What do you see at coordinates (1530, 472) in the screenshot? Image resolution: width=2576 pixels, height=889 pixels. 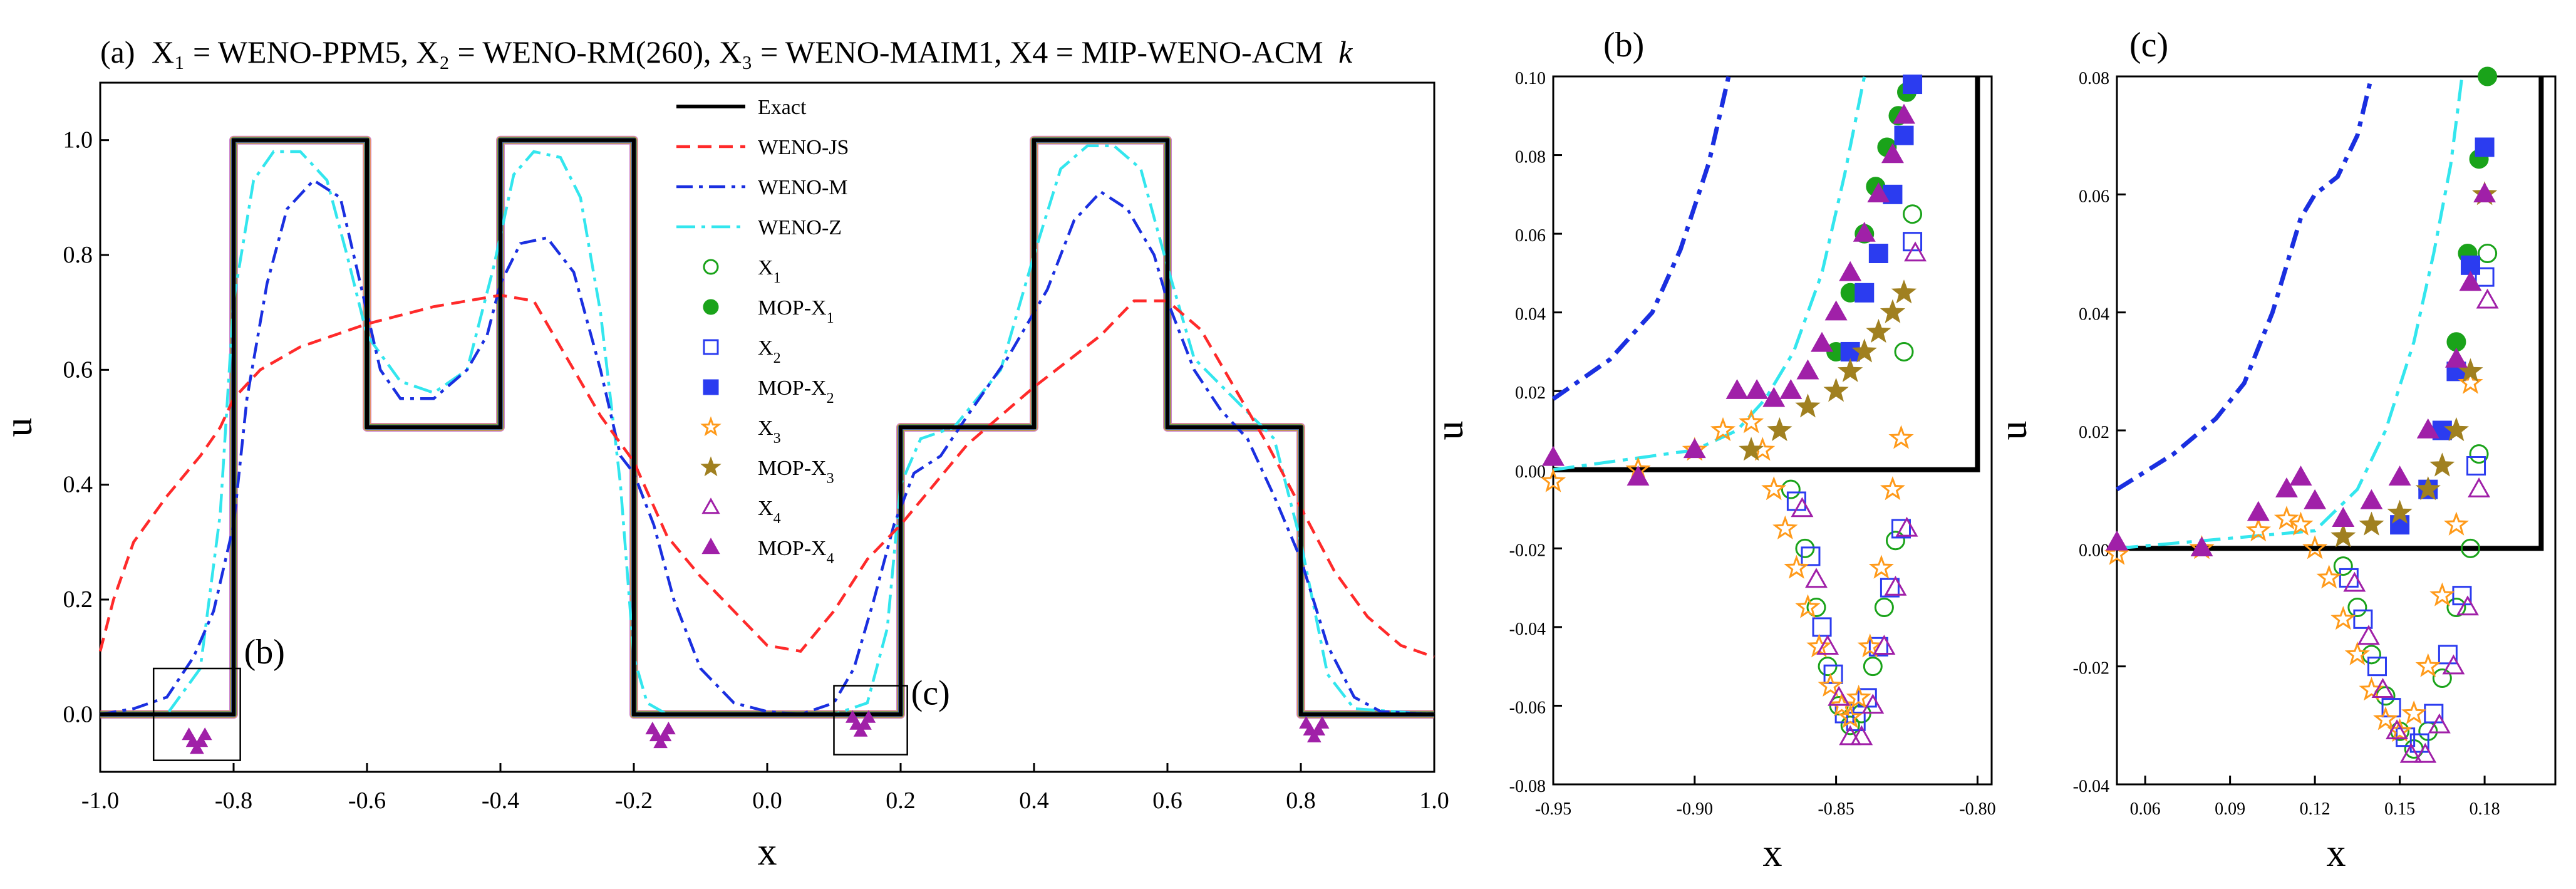 I see `panel-b-y-tick-label: 0.00` at bounding box center [1530, 472].